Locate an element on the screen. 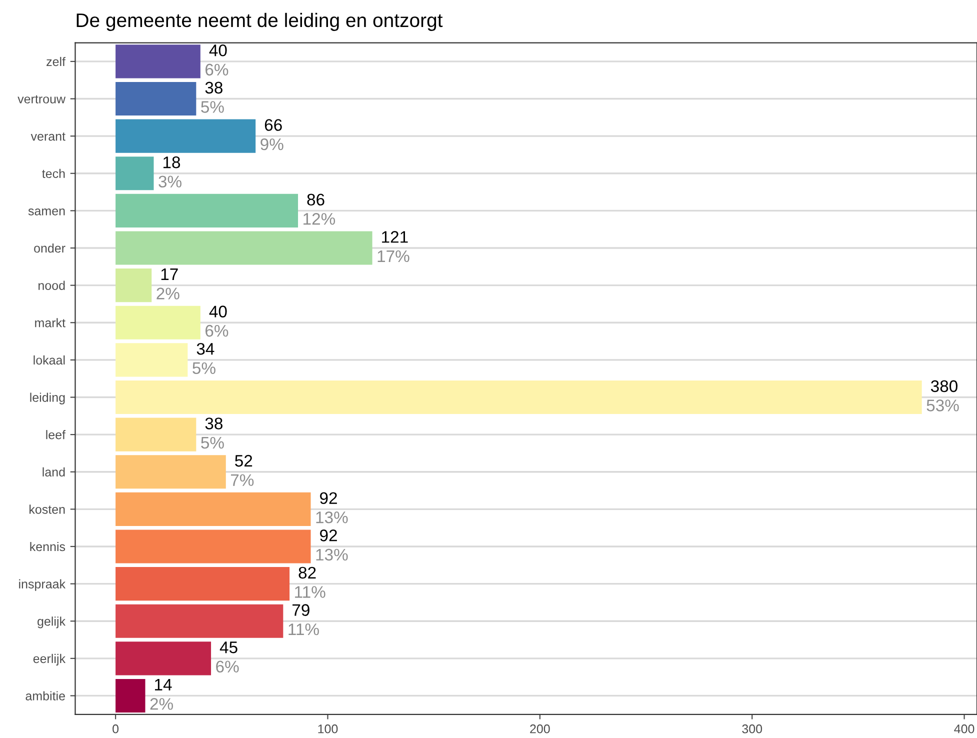  data-label: 17 is located at coordinates (169, 274).